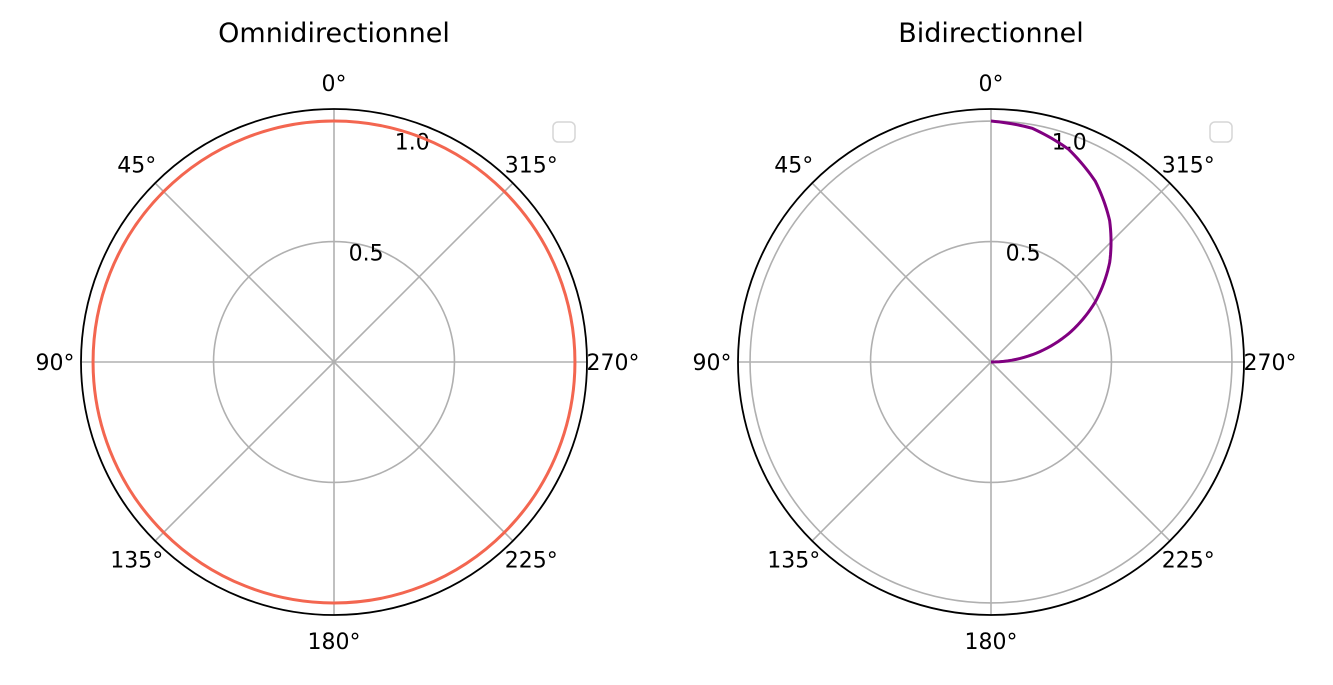 The width and height of the screenshot is (1333, 685). I want to click on chart-title: Bidirectionnel, so click(991, 33).